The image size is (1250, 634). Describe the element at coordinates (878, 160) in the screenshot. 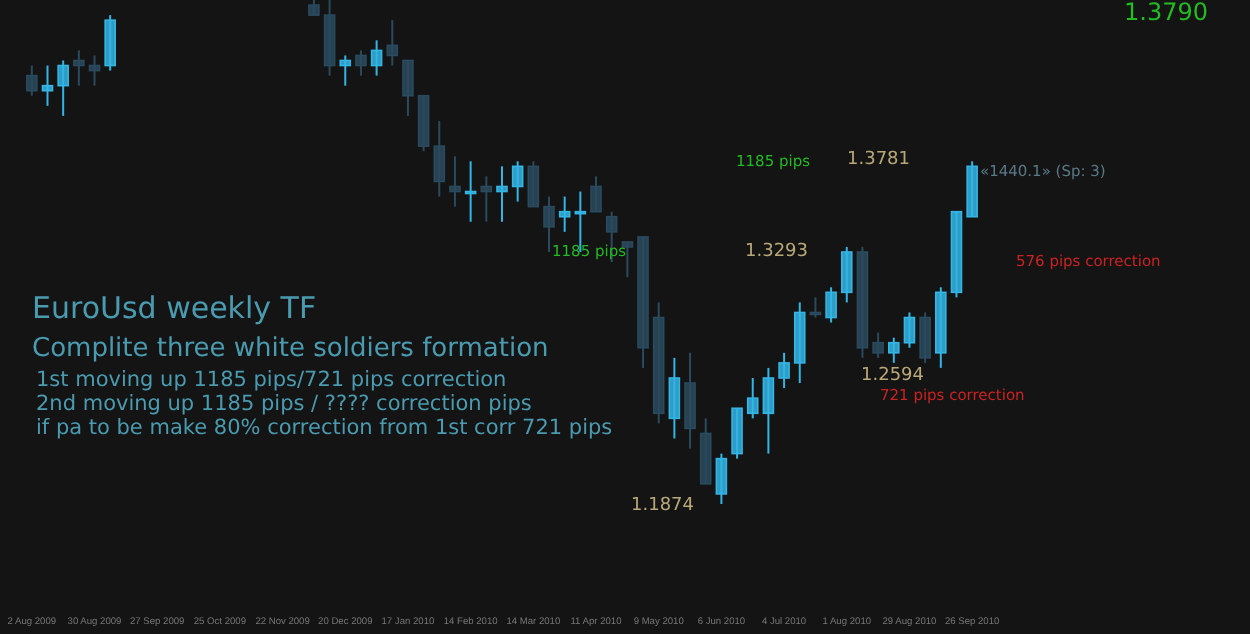

I see `annotation: 1.3781` at that location.